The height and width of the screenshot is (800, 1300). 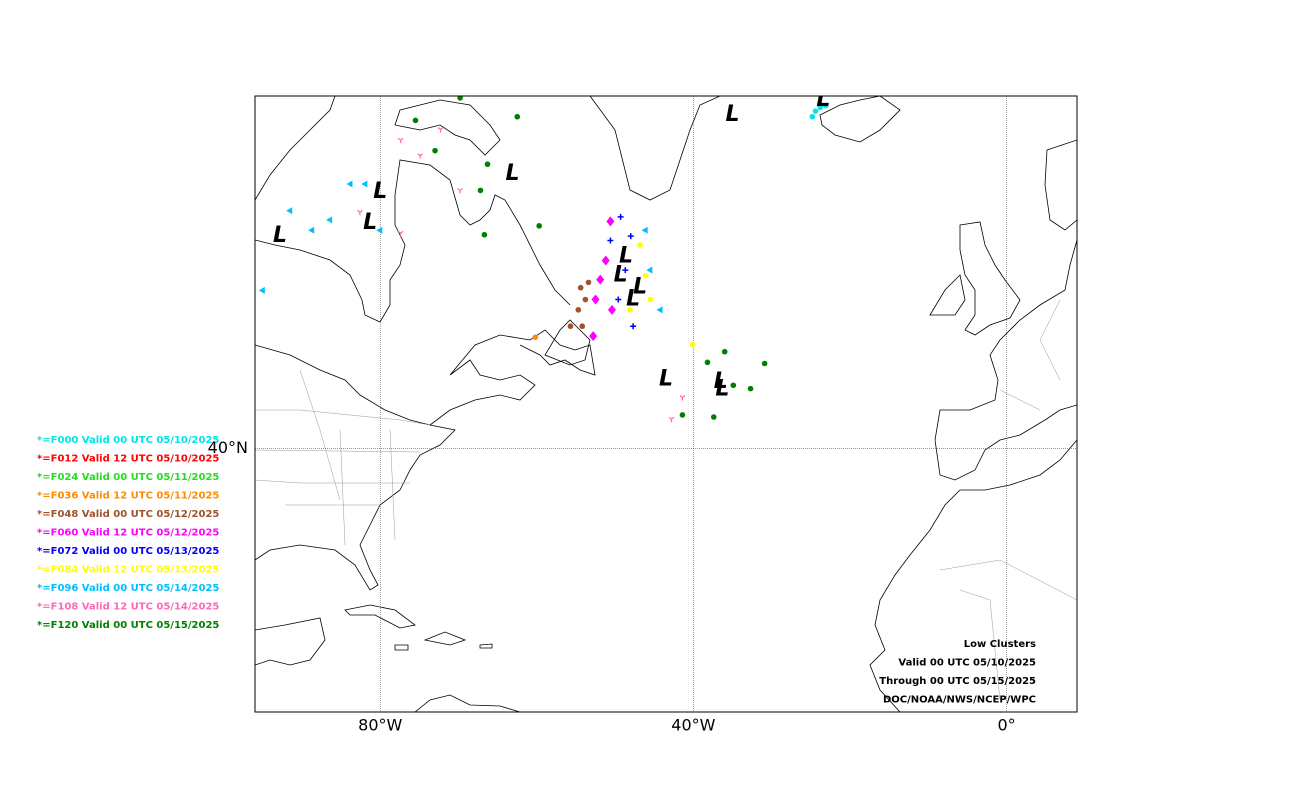 I want to click on legend-entry: *=F108 Valid 12 UTC 05/14/2025, so click(x=128, y=607).